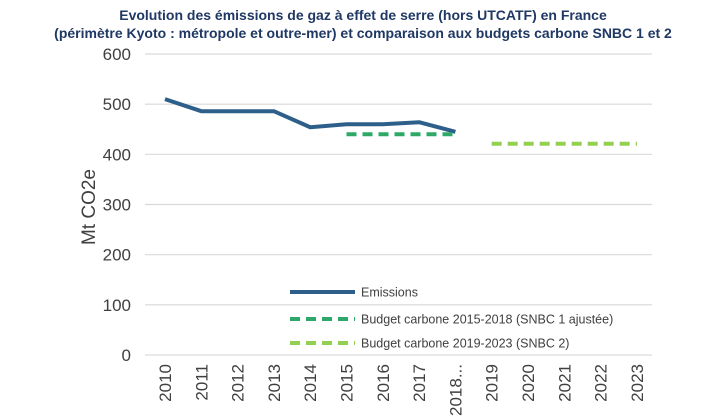 The height and width of the screenshot is (418, 726). Describe the element at coordinates (117, 104) in the screenshot. I see `y-tick-label: 500` at that location.